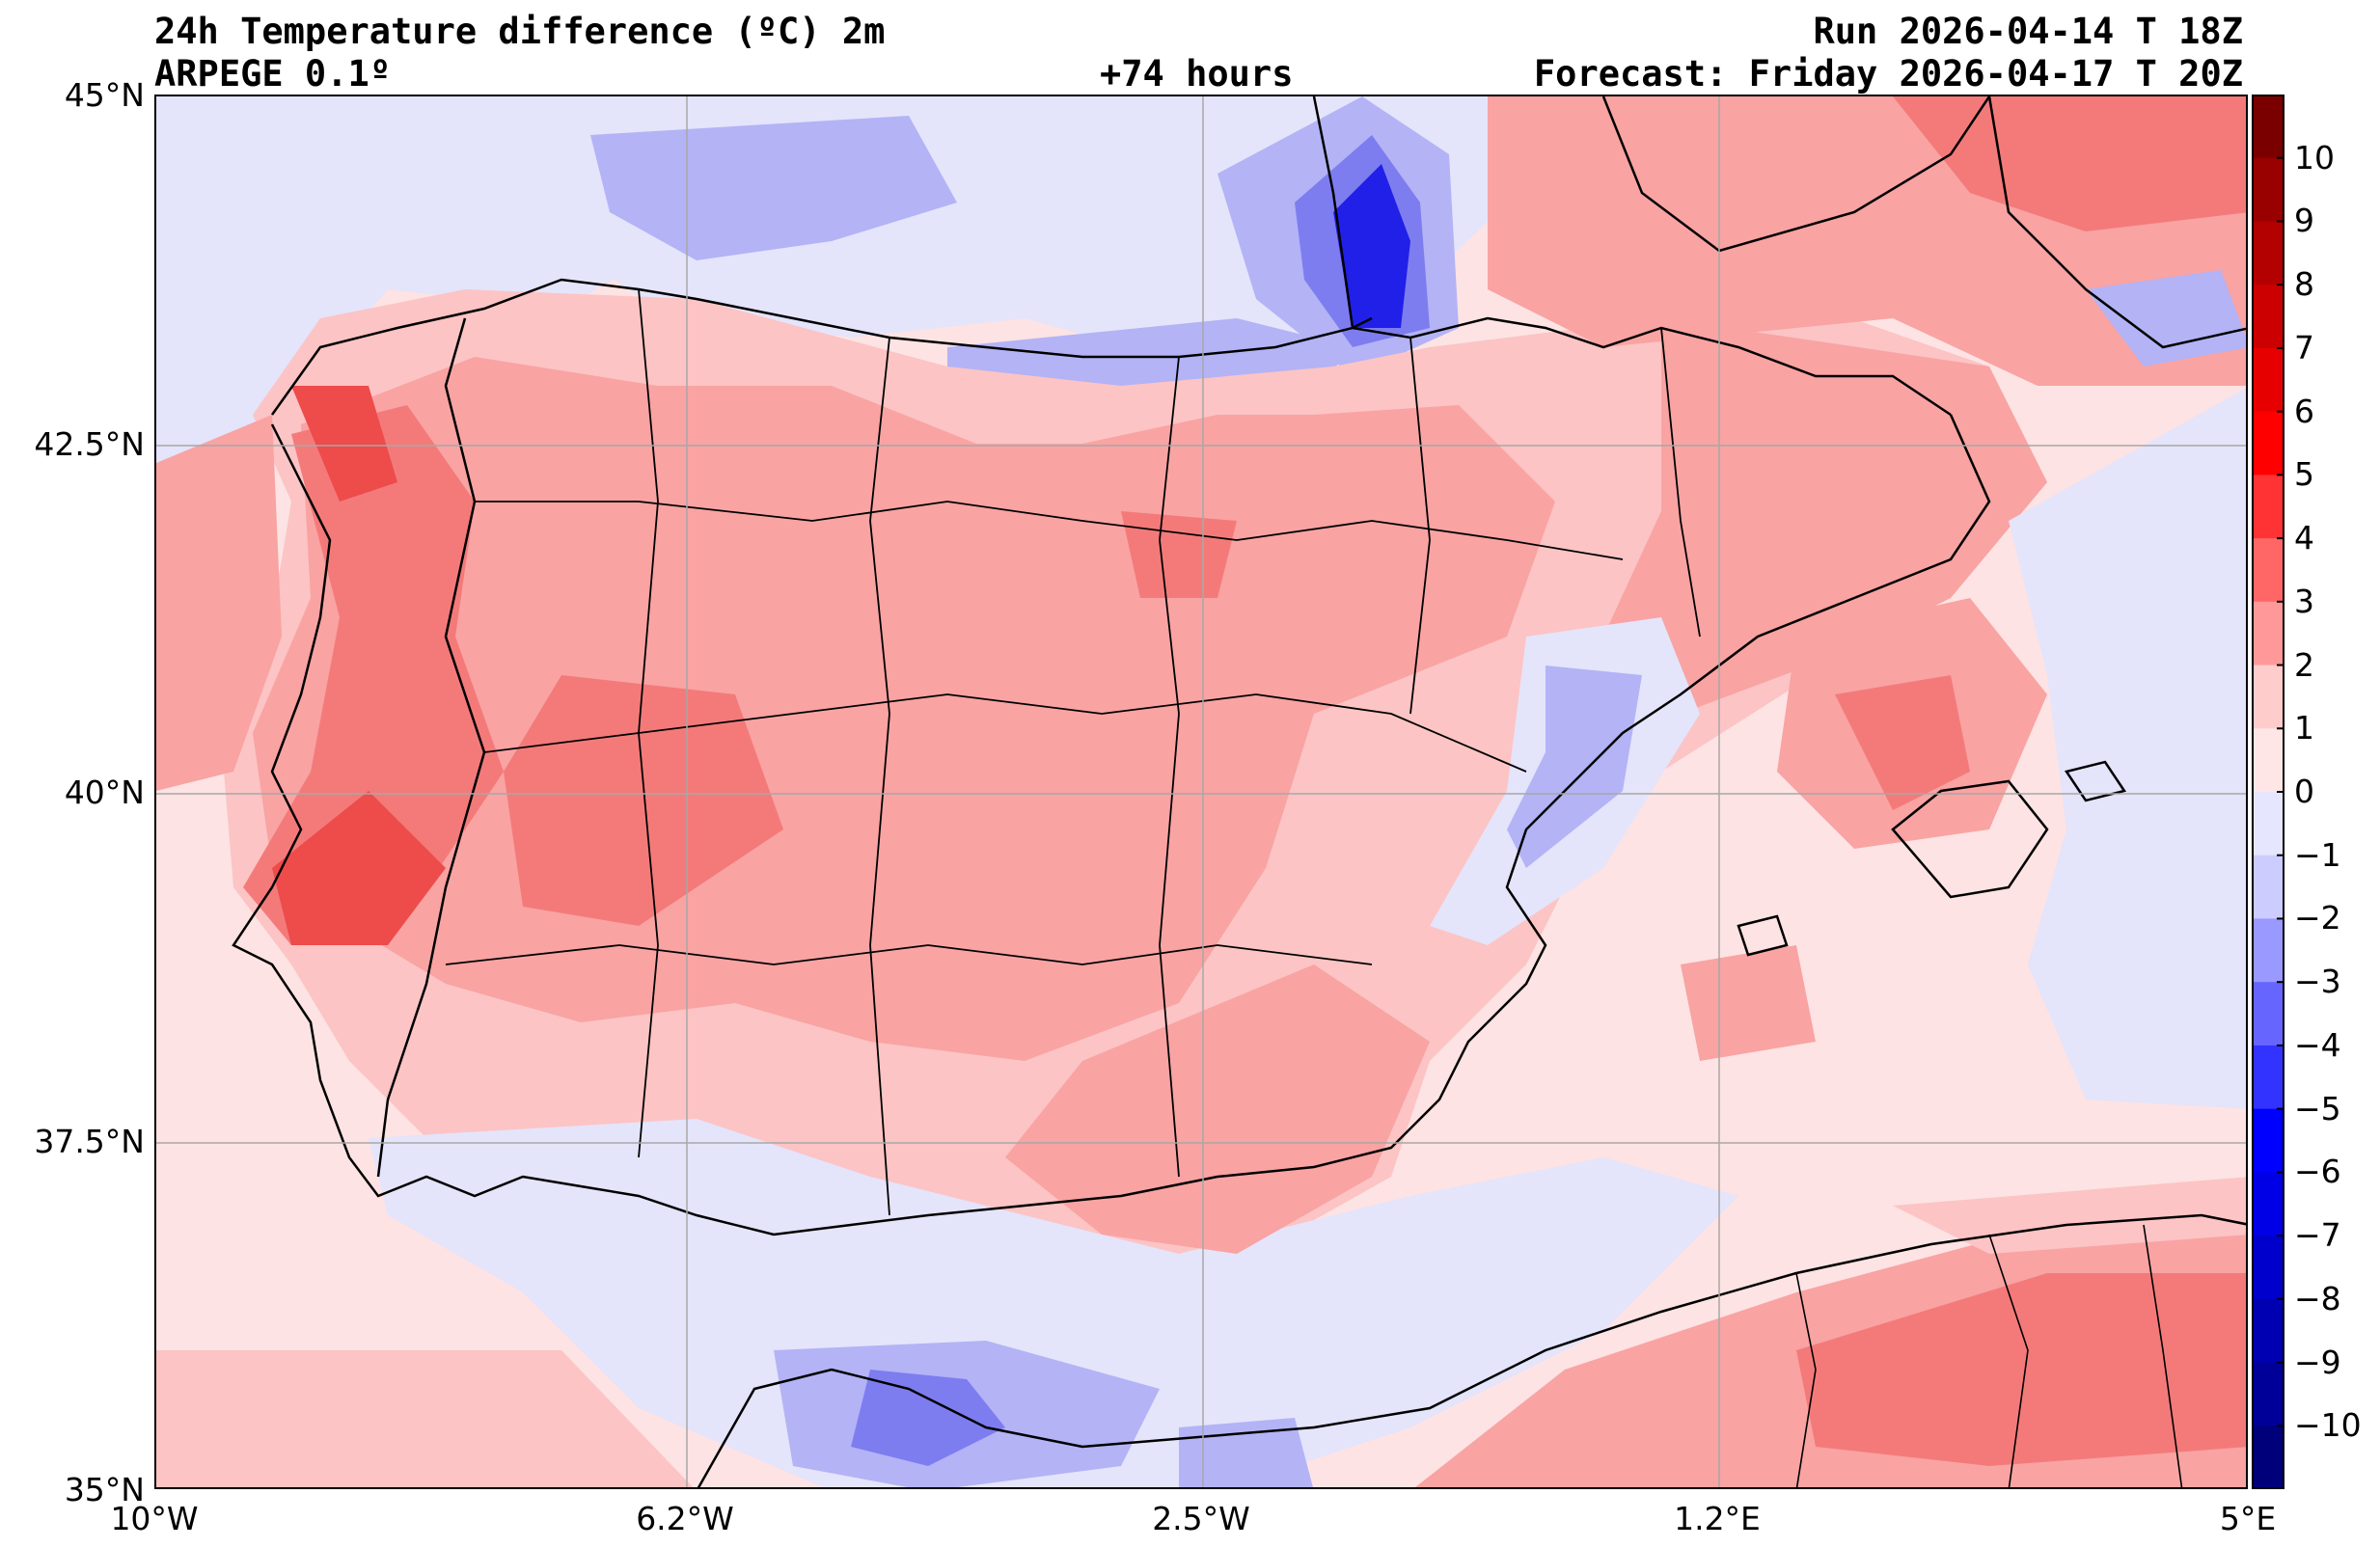 The height and width of the screenshot is (1548, 2380). I want to click on north-africa-warm1, so click(2070, 1215).